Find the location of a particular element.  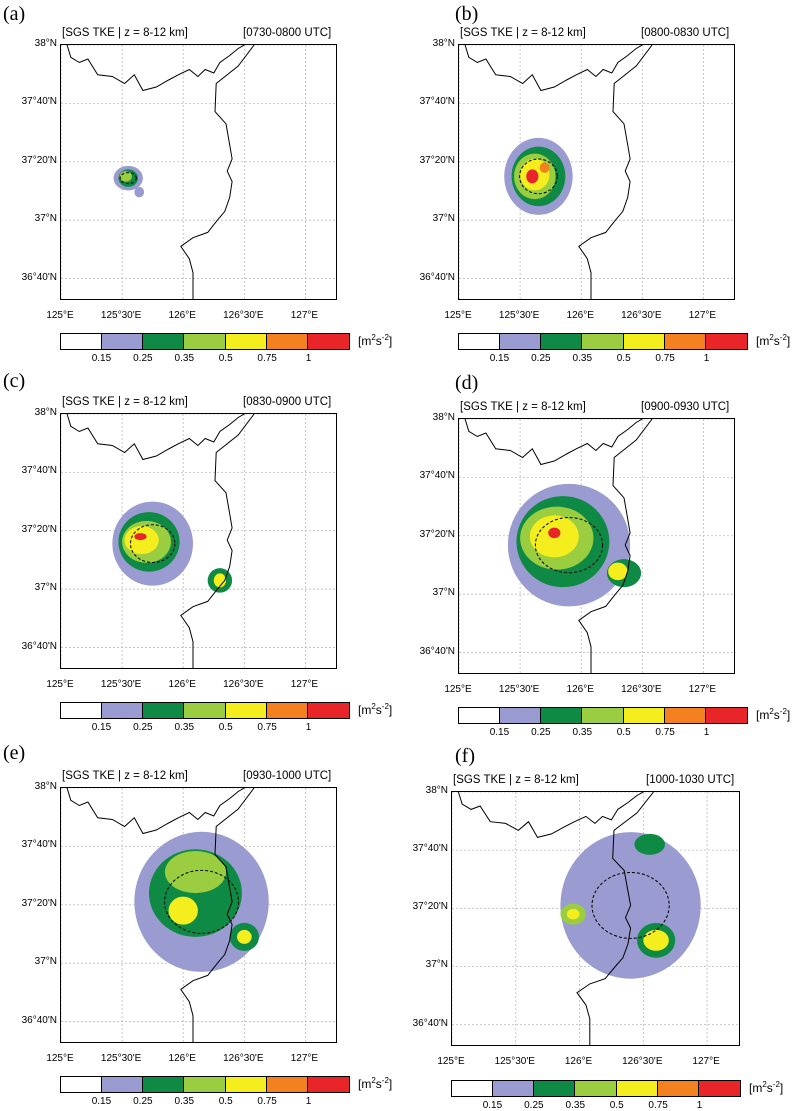

panel-letter: (b) is located at coordinates (467, 14).